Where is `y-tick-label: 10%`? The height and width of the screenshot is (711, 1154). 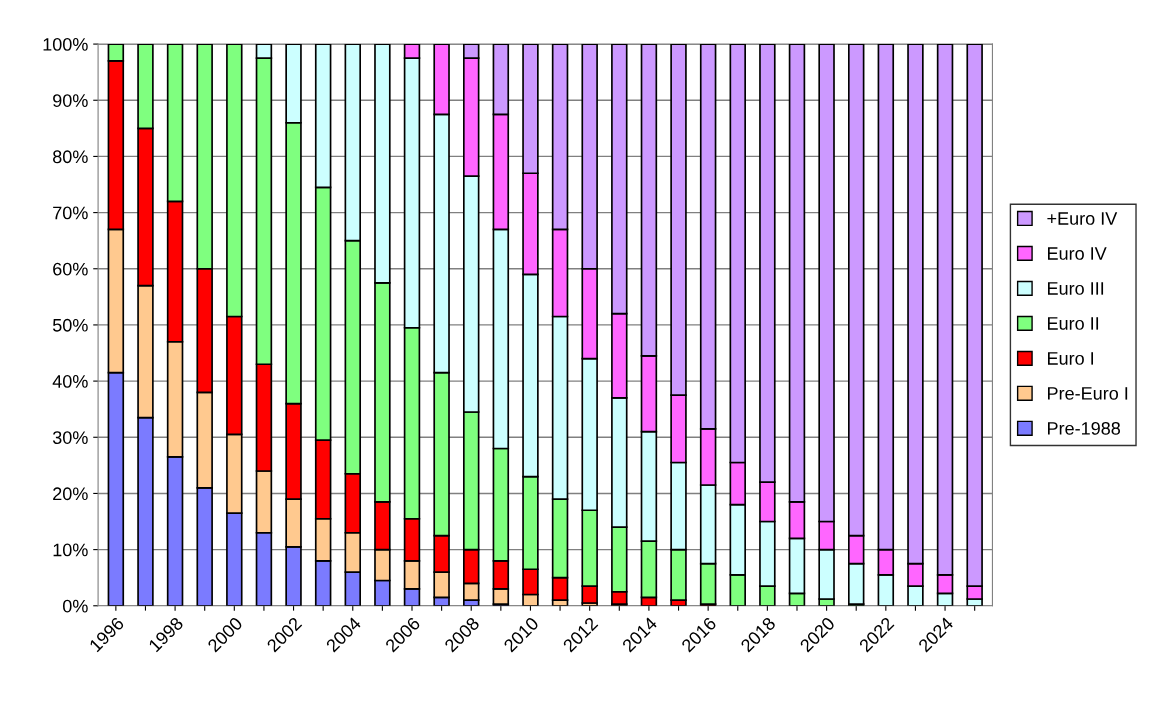 y-tick-label: 10% is located at coordinates (70, 550).